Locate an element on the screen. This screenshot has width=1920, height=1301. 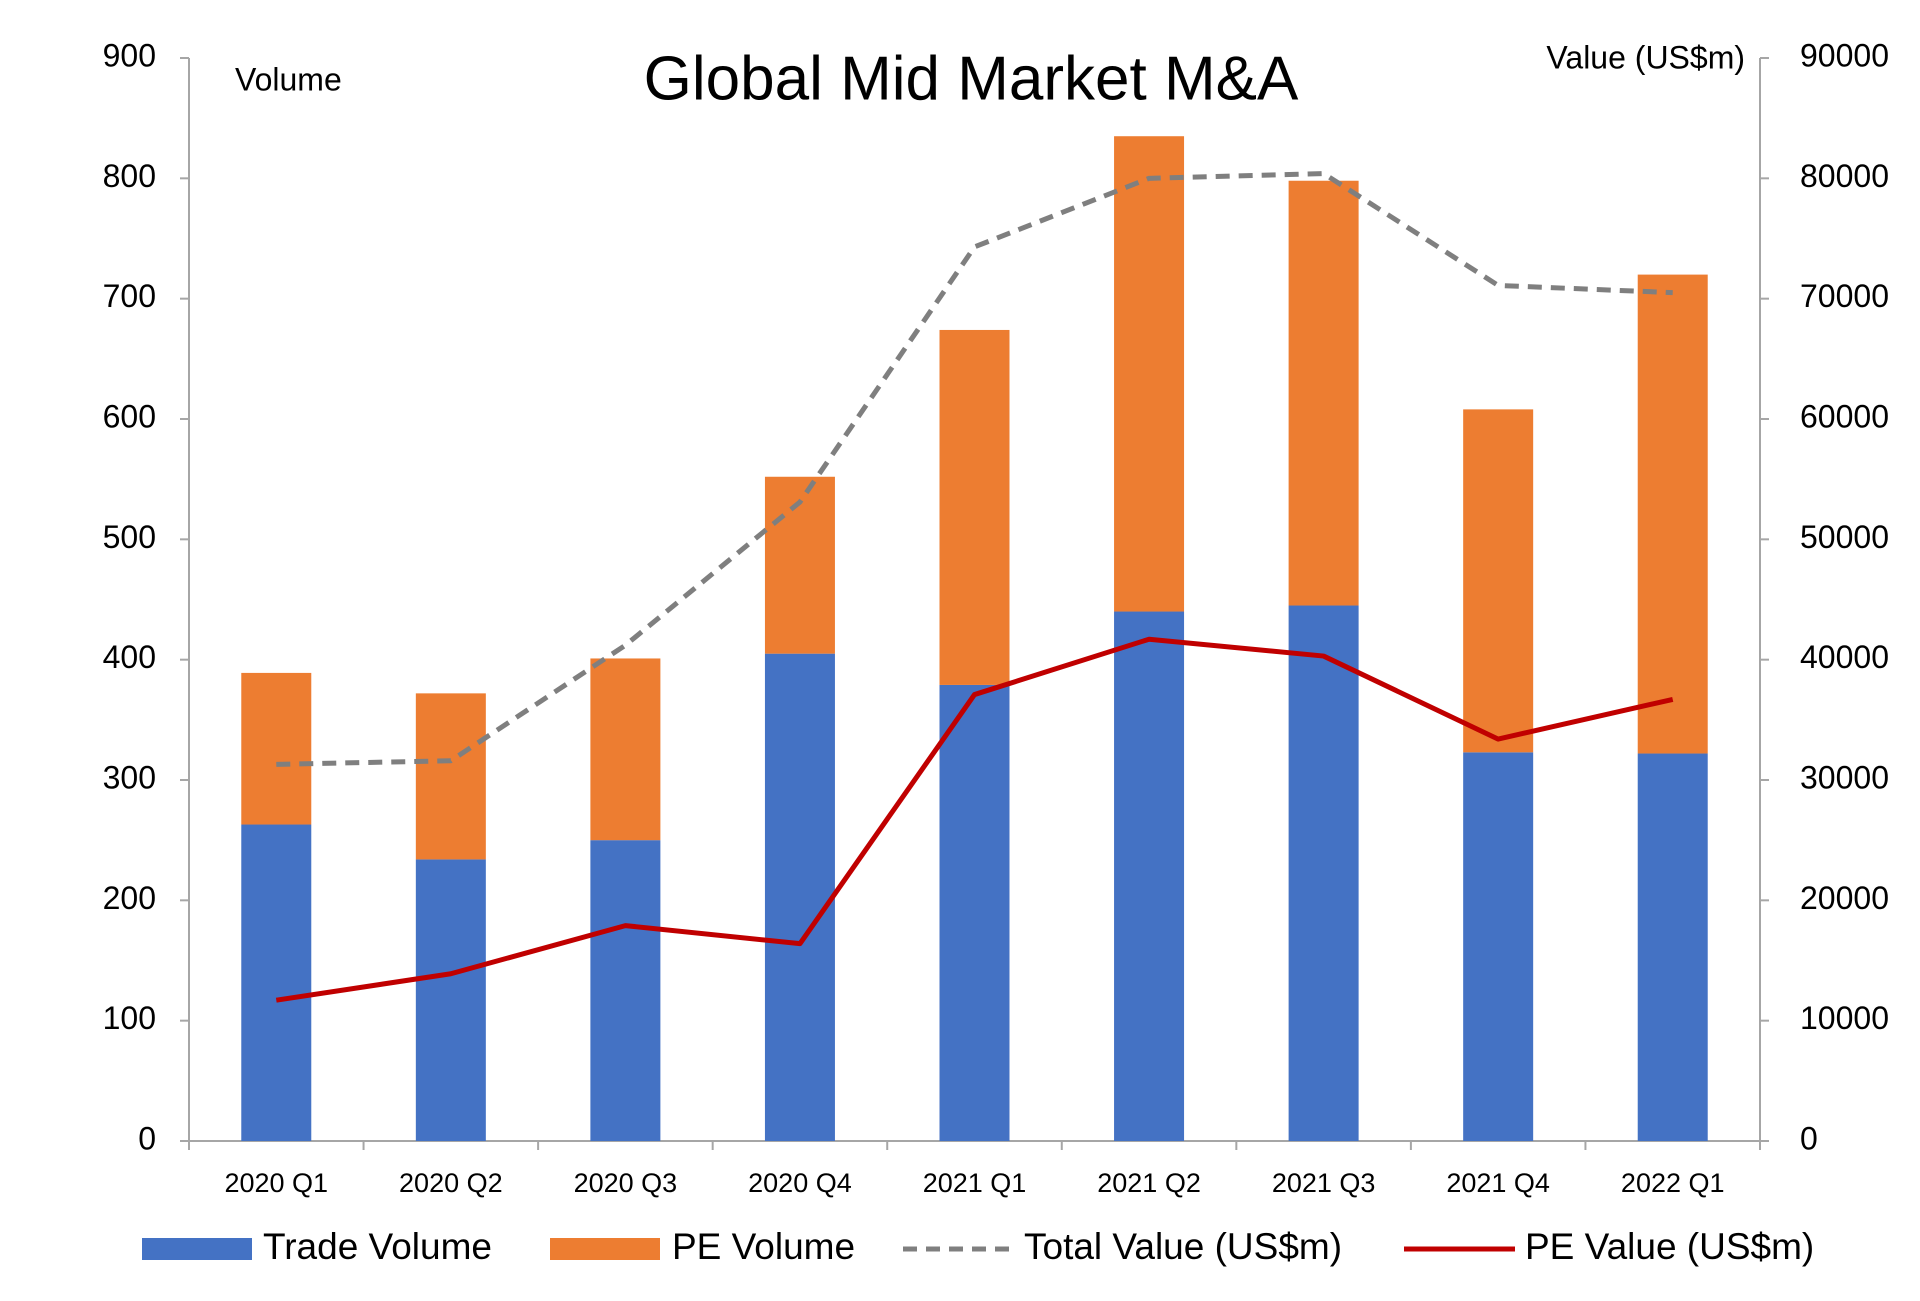
y2-tick-label: 40000 is located at coordinates (1844, 657).